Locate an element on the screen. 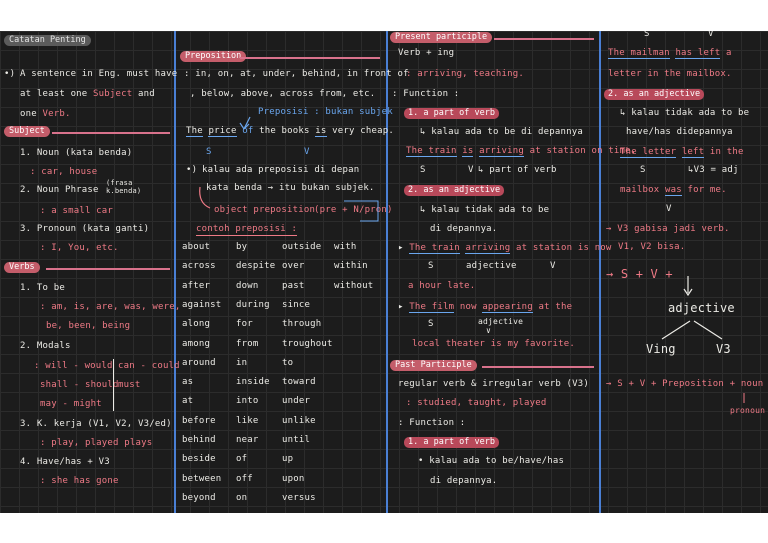 The height and width of the screenshot is (543, 768). preposition-word: outside is located at coordinates (302, 247).